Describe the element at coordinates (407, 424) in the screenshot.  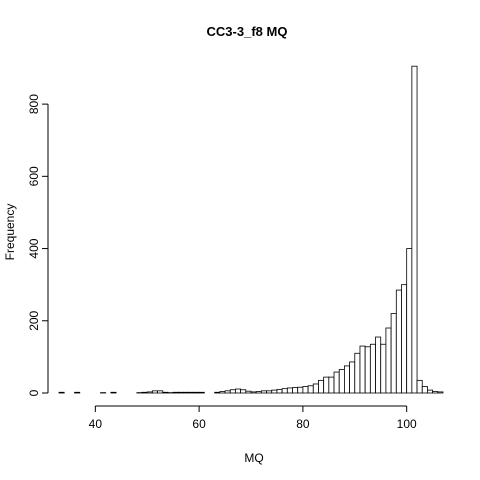
I see `x-tick-label: 100` at that location.